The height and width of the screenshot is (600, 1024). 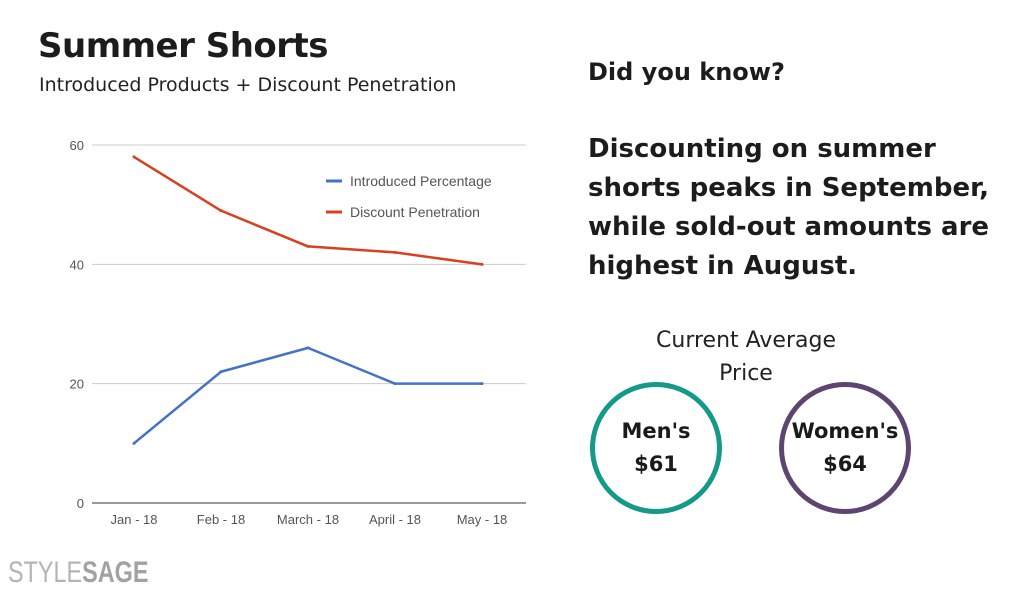 I want to click on chart-title: Summer Shorts, so click(x=183, y=46).